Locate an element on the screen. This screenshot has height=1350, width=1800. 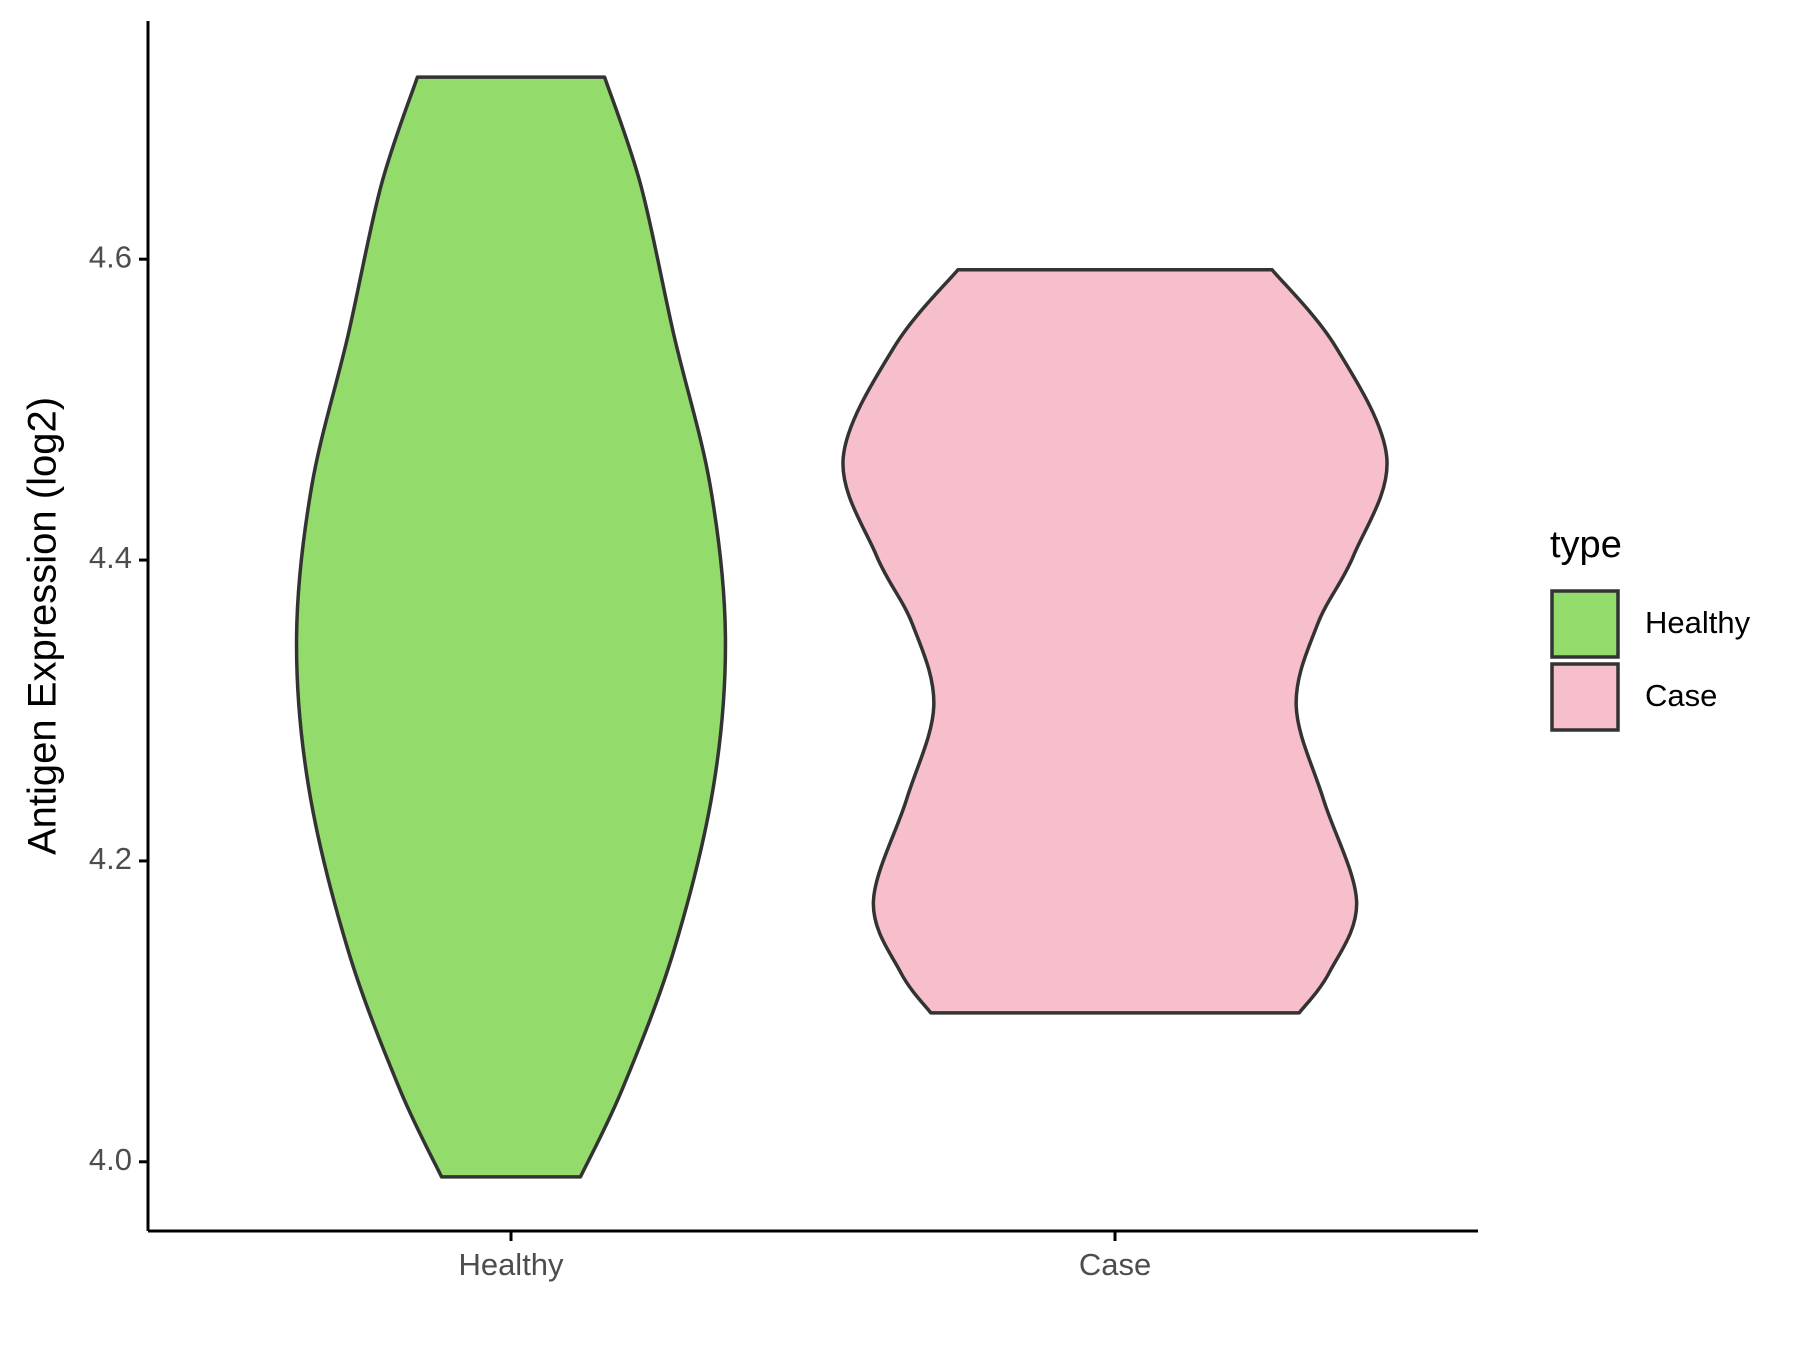
y-tick-label: 4.4 is located at coordinates (110, 557).